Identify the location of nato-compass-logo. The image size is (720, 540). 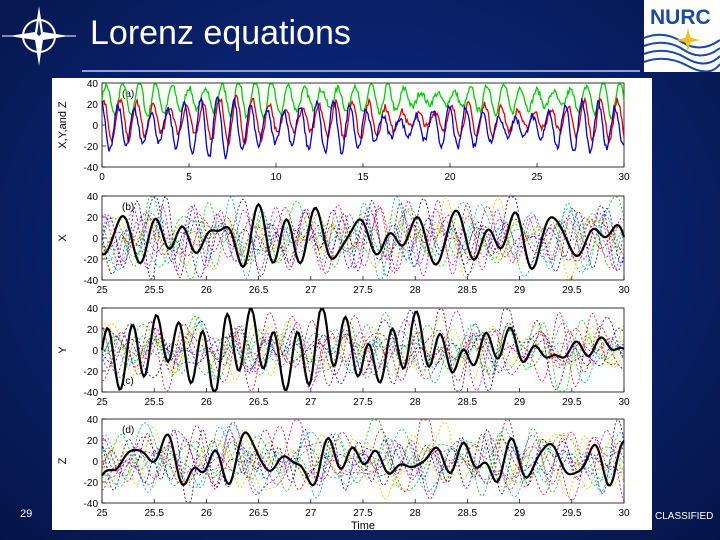
(39, 36).